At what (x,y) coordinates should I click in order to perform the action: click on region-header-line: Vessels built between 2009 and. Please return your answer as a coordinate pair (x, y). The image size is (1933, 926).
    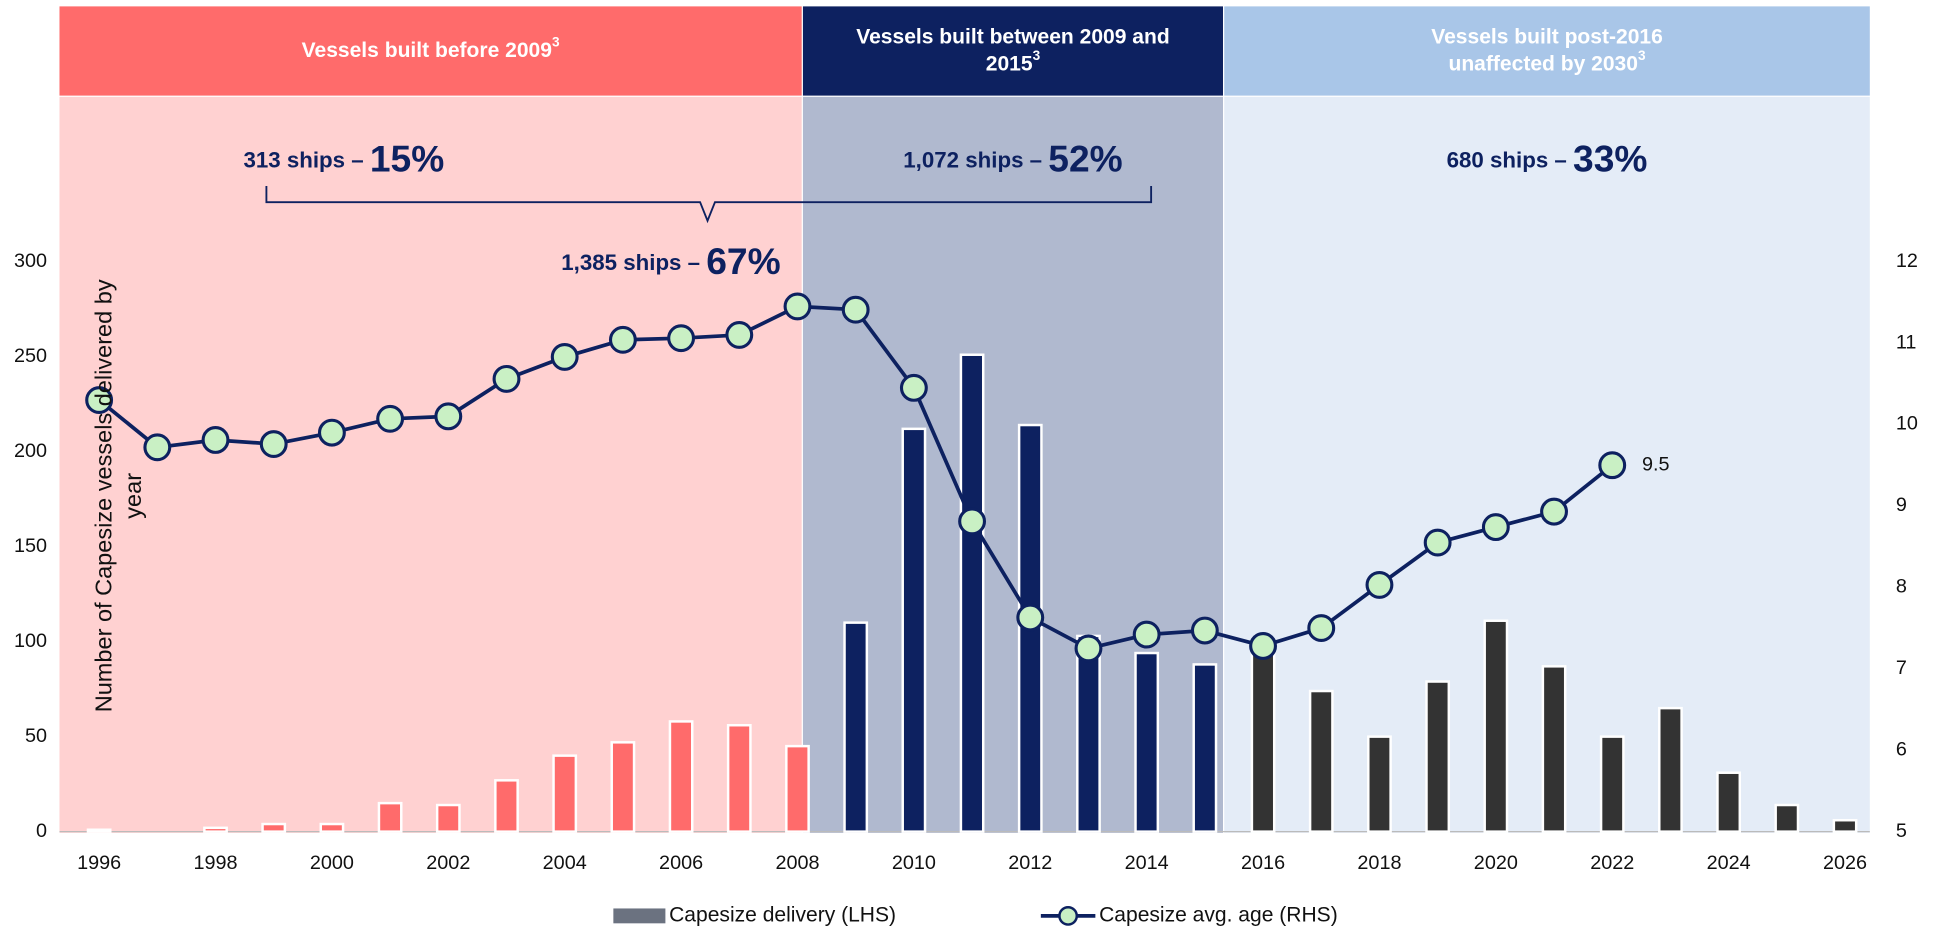
    Looking at the image, I should click on (1013, 36).